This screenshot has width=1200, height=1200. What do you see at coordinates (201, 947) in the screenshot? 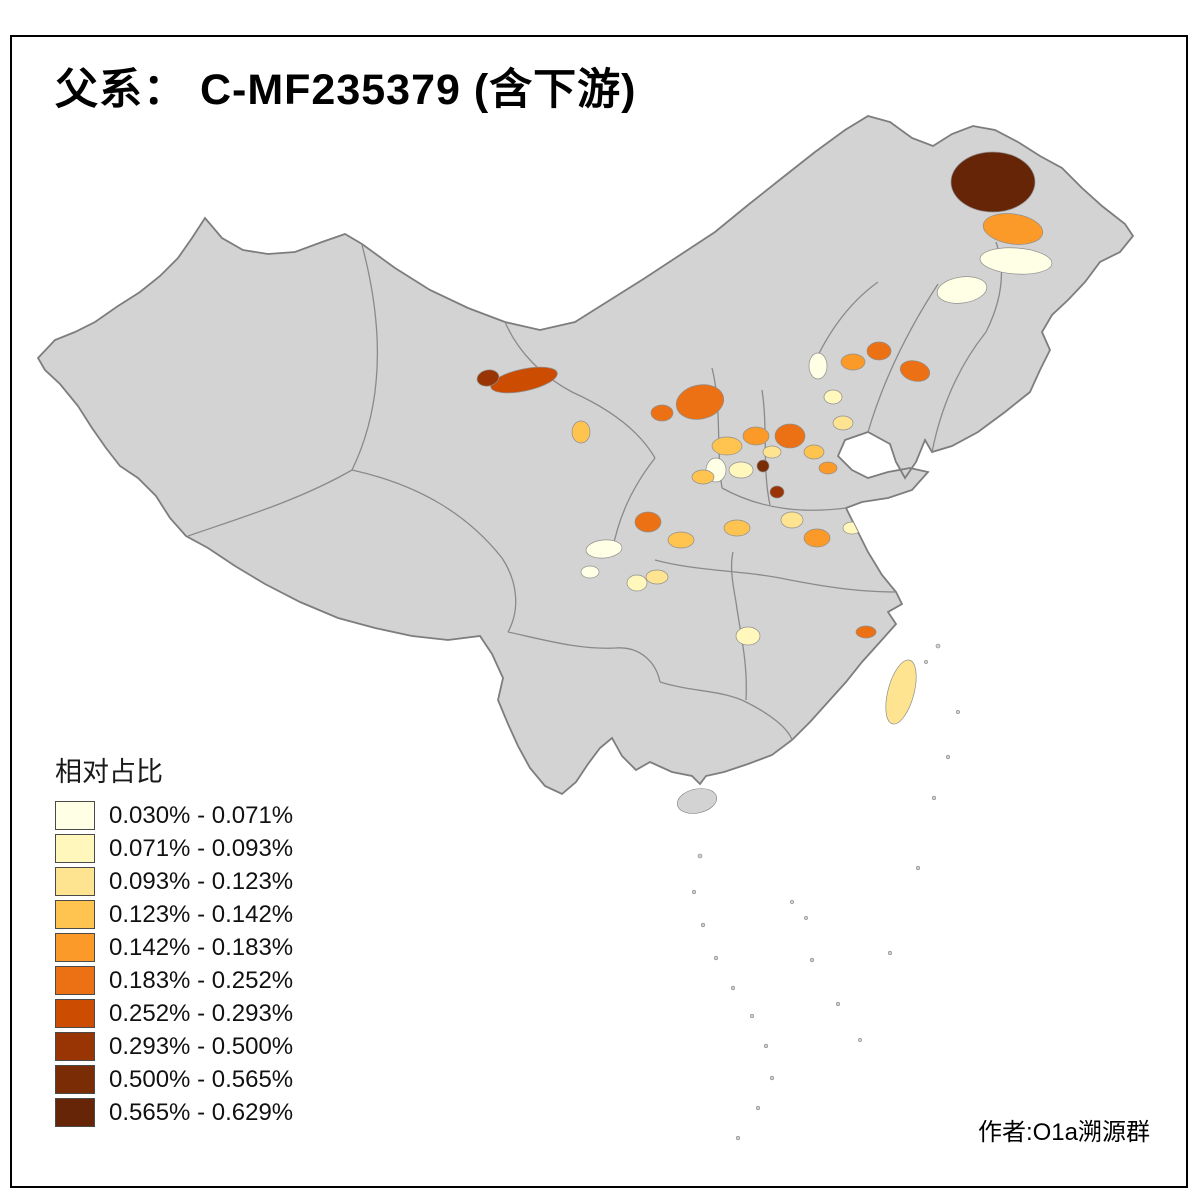
I see `legend-label: 0.142% - 0.183%` at bounding box center [201, 947].